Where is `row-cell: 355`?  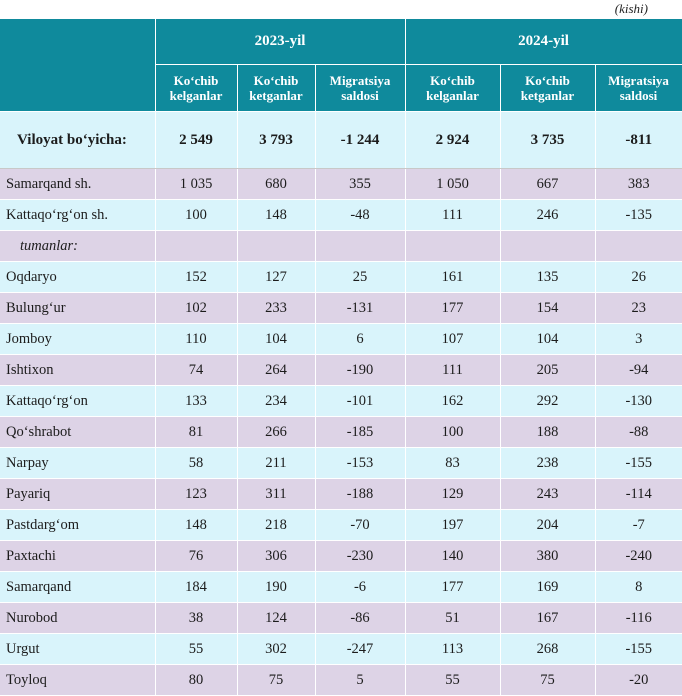 row-cell: 355 is located at coordinates (359, 184).